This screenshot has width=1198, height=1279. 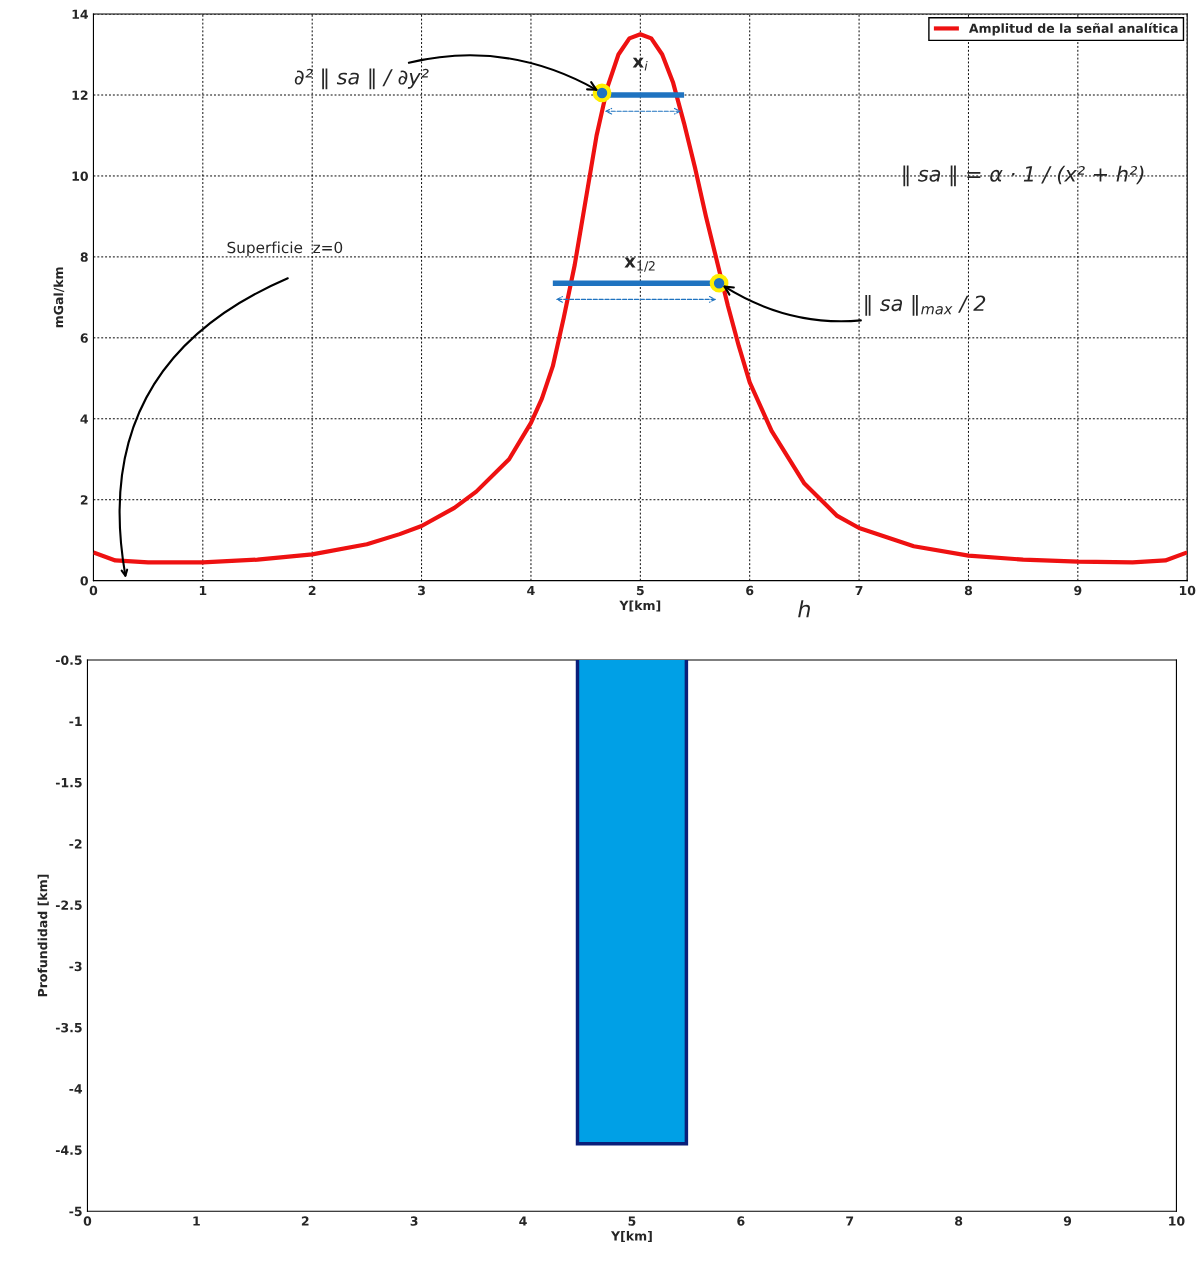 I want to click on legend-label: Amplitud de la señal analítica, so click(x=1073, y=29).